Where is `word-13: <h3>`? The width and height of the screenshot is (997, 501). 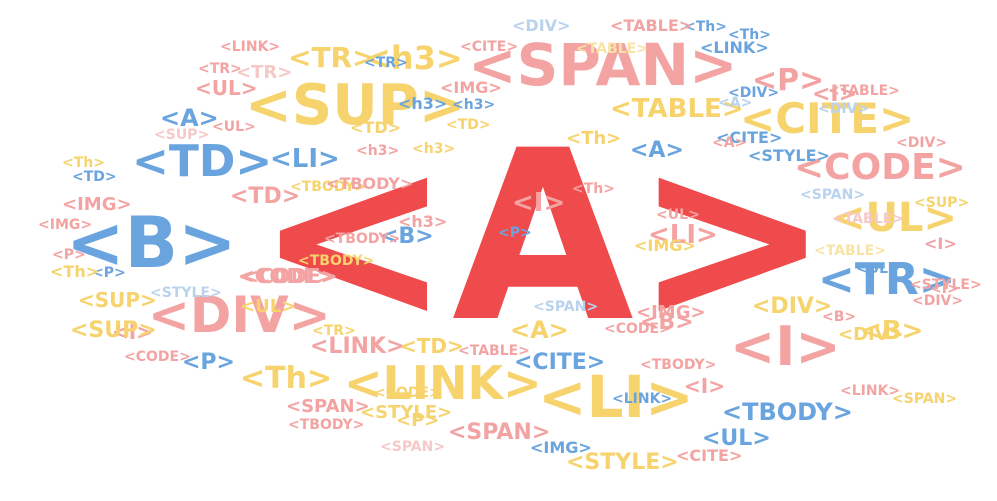 word-13: <h3> is located at coordinates (413, 58).